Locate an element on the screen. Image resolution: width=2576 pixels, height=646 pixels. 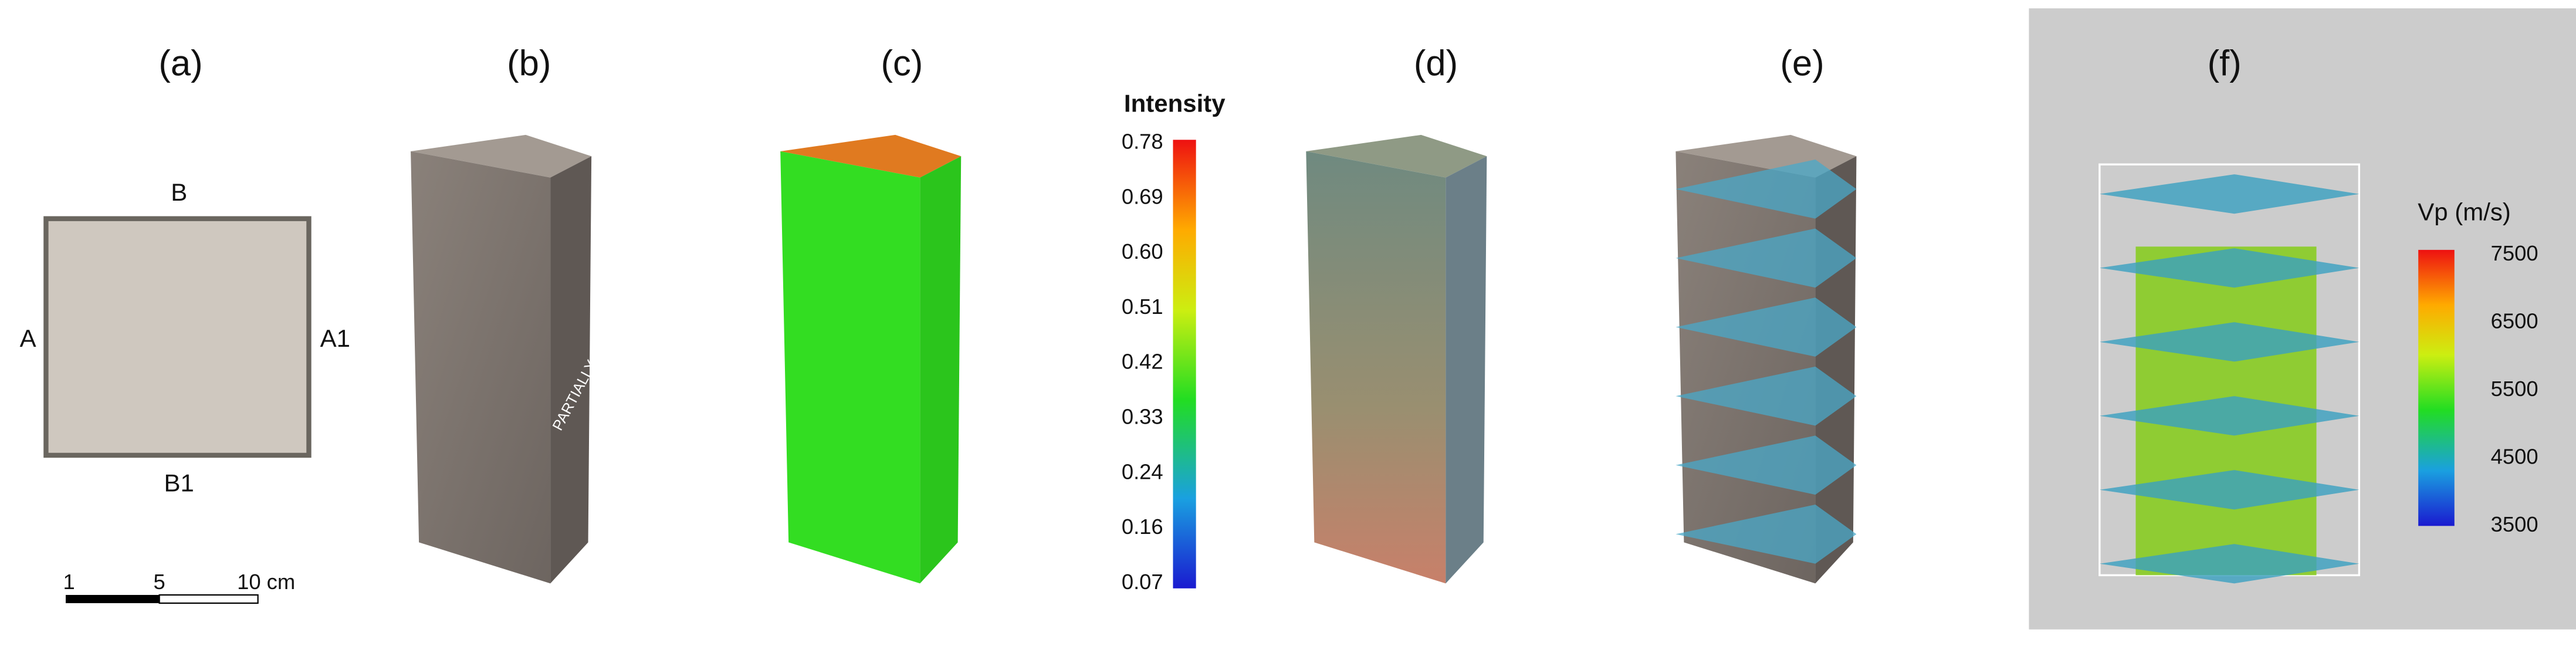
text-5-label: (f) is located at coordinates (2225, 63).